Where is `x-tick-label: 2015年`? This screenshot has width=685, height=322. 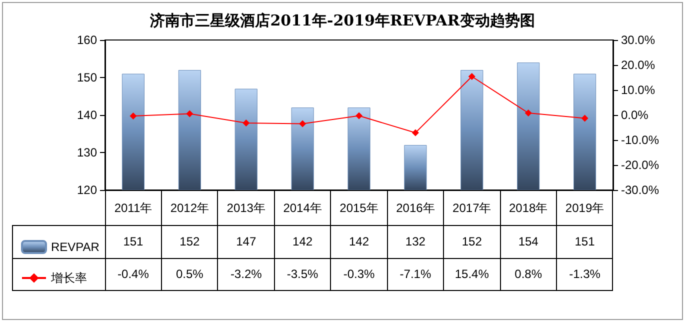 x-tick-label: 2015年 is located at coordinates (359, 208).